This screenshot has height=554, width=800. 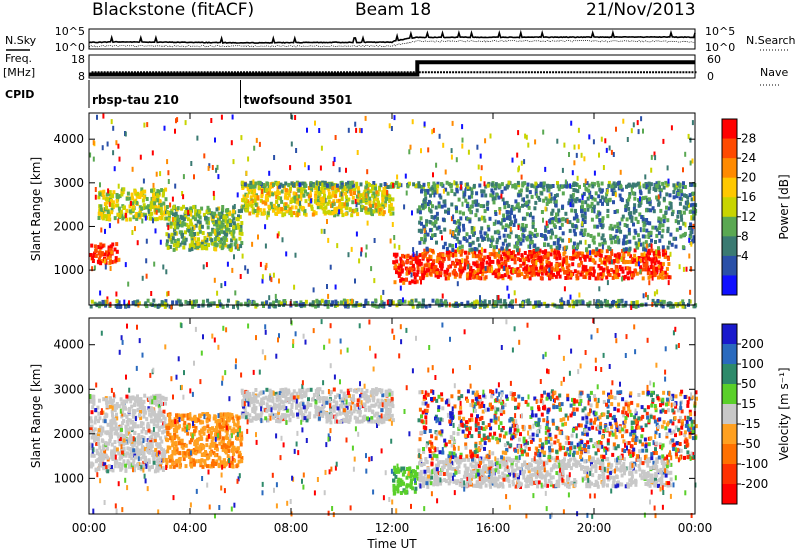 I want to click on xtick-label: 00:00, so click(x=89, y=528).